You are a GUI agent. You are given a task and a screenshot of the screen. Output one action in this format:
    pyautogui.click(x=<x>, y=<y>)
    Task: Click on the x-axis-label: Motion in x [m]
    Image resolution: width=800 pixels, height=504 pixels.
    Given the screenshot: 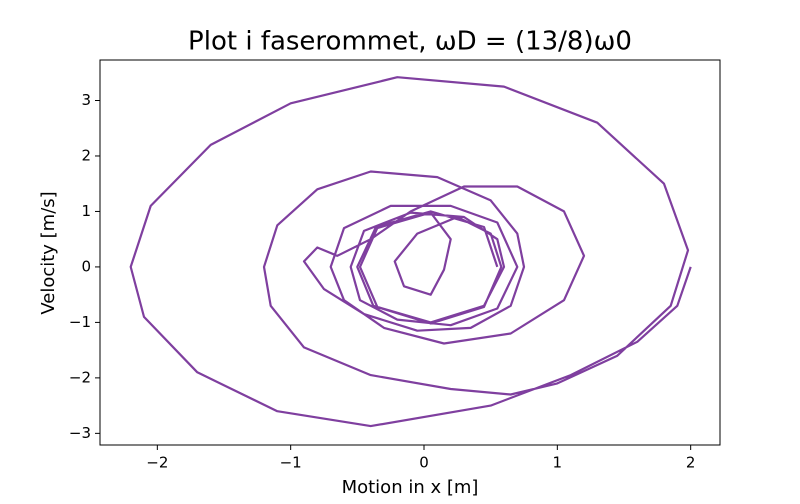 What is the action you would take?
    pyautogui.click(x=410, y=487)
    